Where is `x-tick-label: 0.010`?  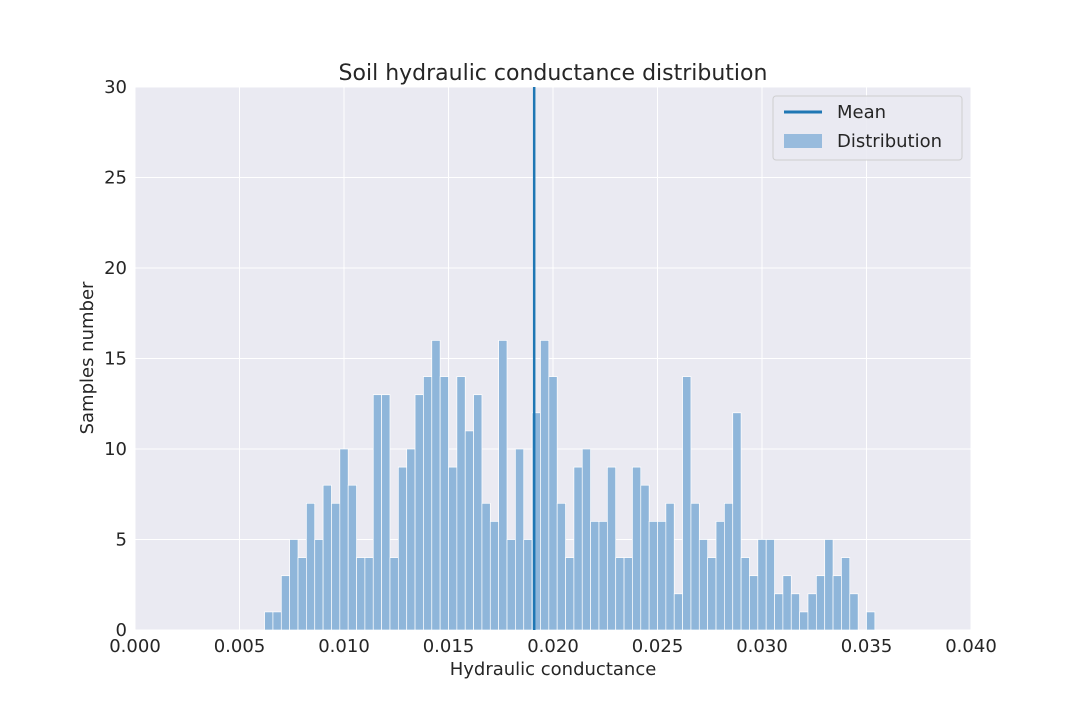
x-tick-label: 0.010 is located at coordinates (344, 646).